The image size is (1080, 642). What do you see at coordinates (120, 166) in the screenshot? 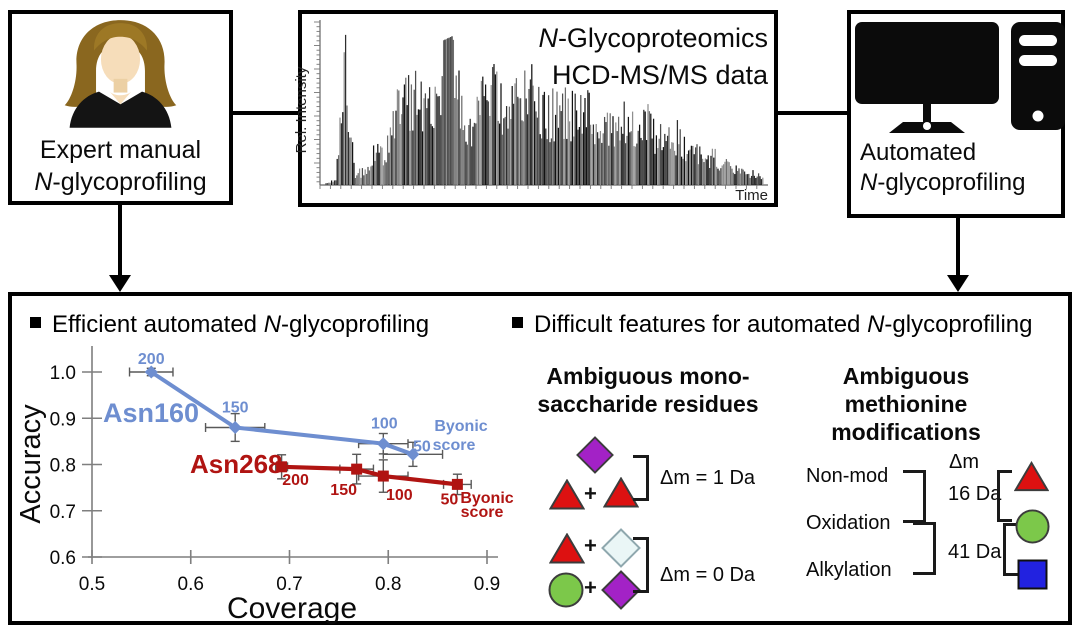
I see `expert-box-label: Expert manual N-glycoprofiling` at bounding box center [120, 166].